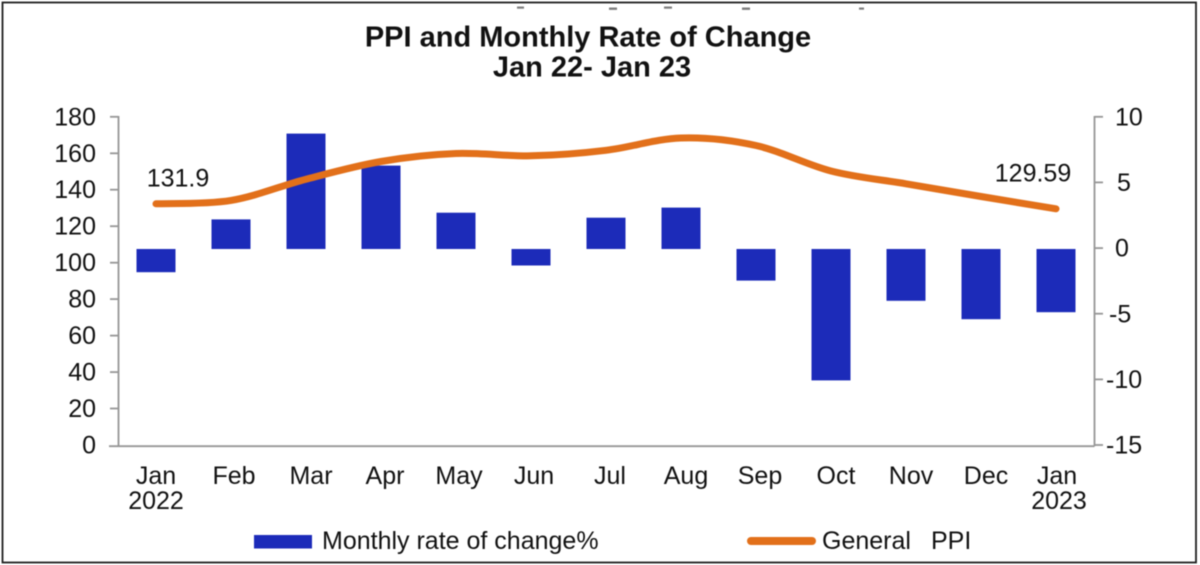 This screenshot has height=565, width=1200. Describe the element at coordinates (82, 300) in the screenshot. I see `svg-text: 80` at that location.